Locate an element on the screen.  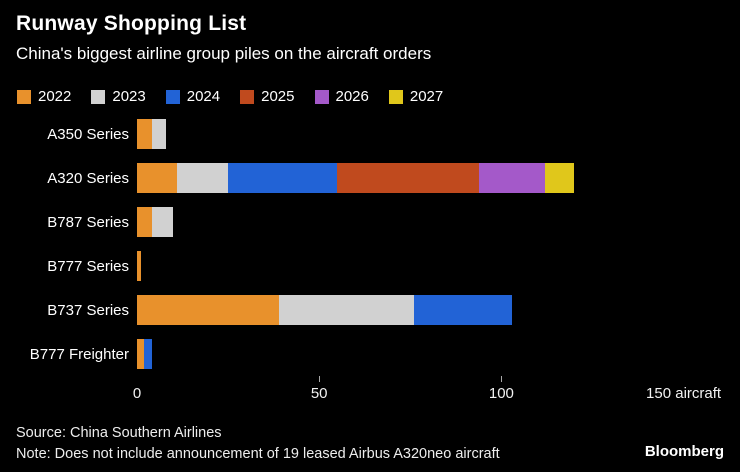
axis-tick-label: 100 is located at coordinates (501, 393).